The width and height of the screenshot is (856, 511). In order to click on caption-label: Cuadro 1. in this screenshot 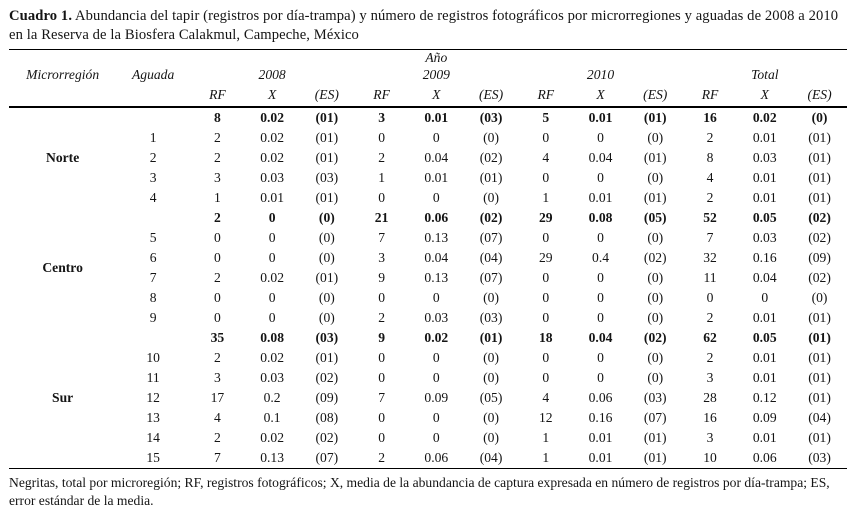, I will do `click(41, 16)`.